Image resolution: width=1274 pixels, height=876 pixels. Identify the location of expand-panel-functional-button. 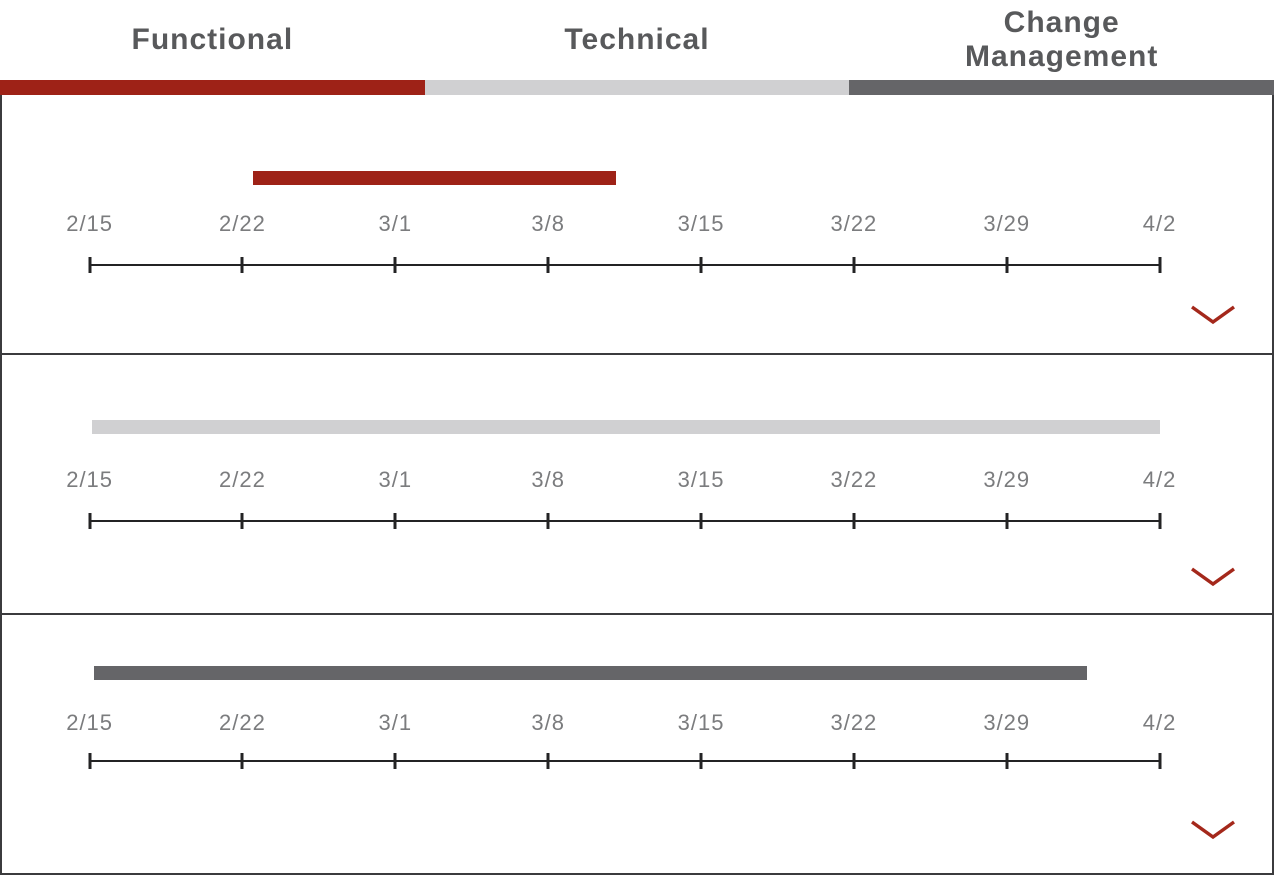
(1213, 315).